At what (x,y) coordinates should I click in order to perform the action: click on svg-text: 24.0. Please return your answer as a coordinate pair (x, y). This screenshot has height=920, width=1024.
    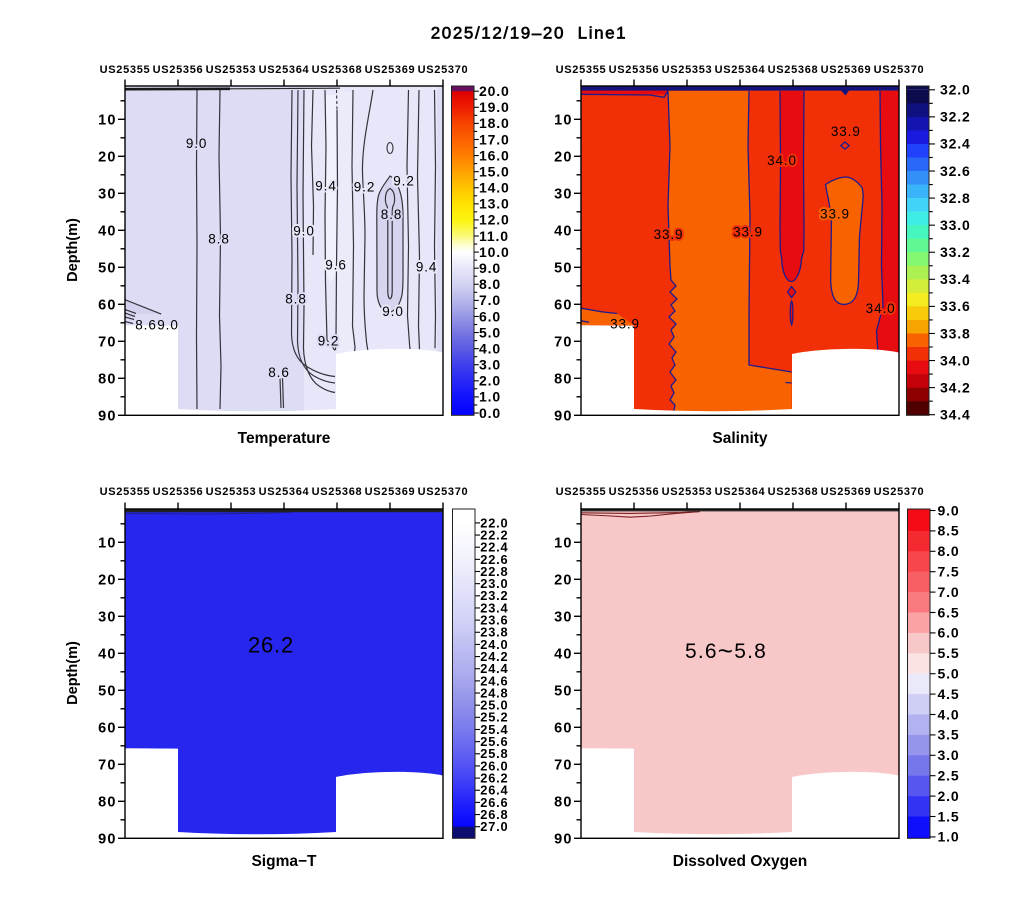
    Looking at the image, I should click on (494, 644).